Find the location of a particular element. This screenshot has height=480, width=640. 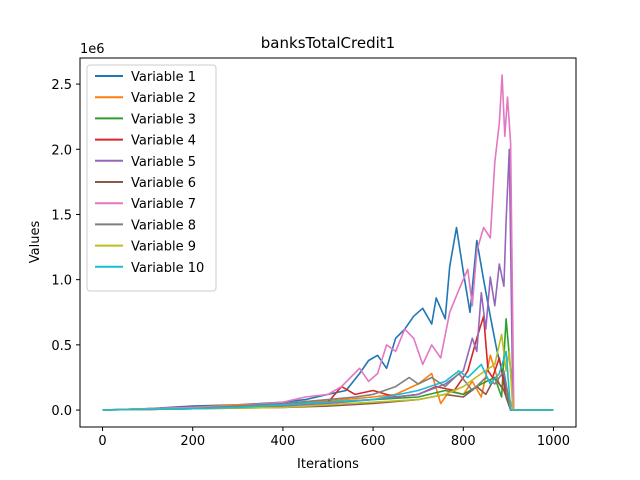

x-tick-label: 800 is located at coordinates (463, 441).